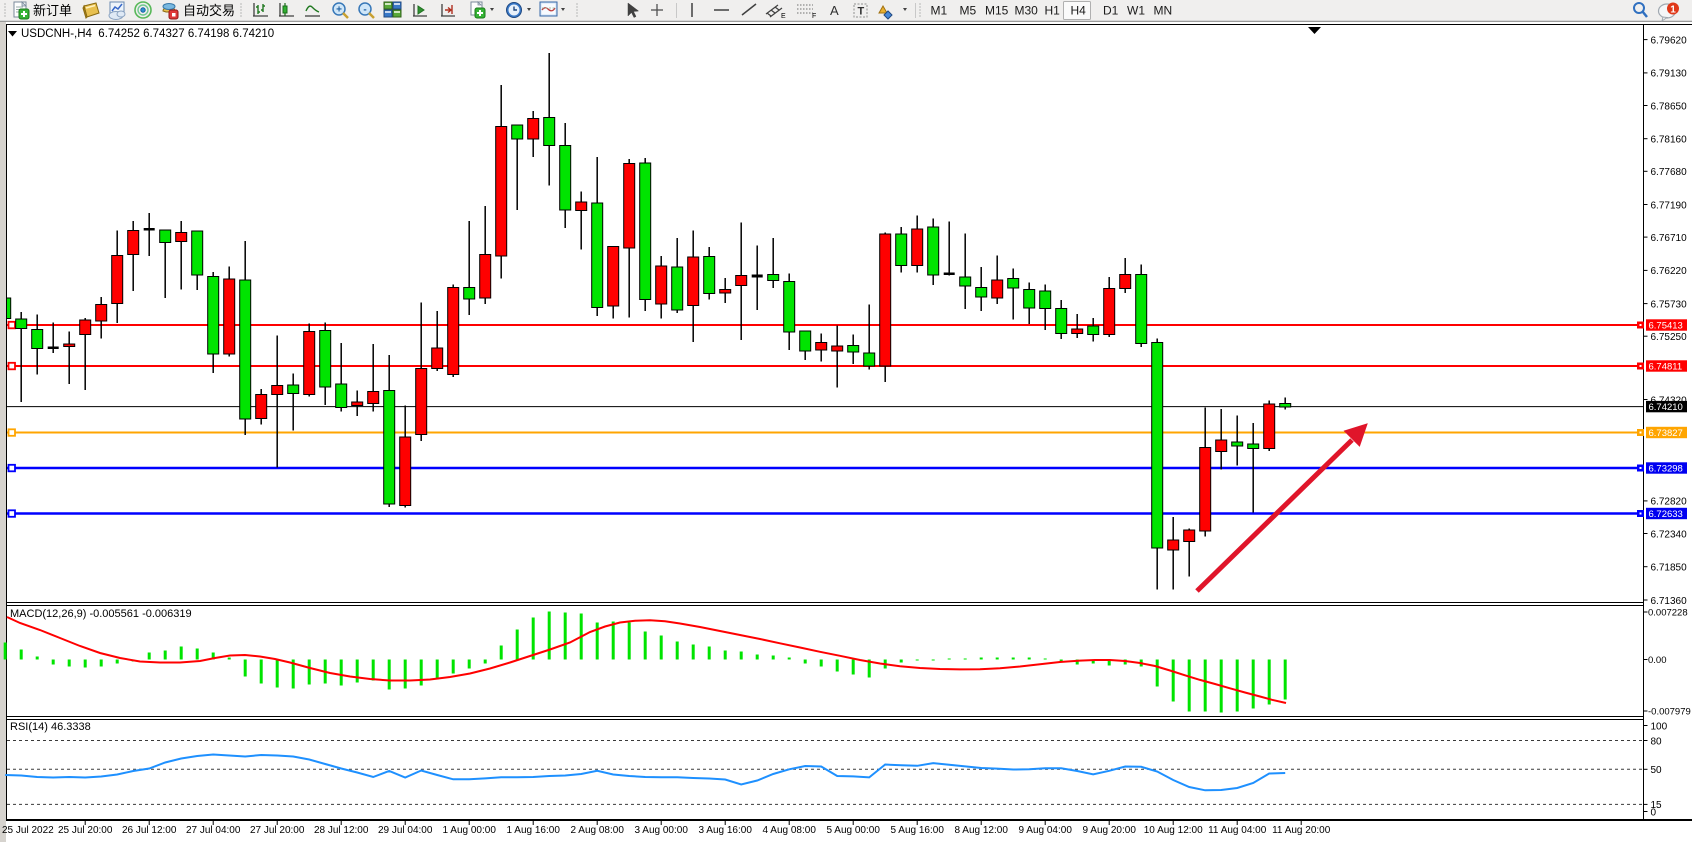  Describe the element at coordinates (28, 830) in the screenshot. I see `svg-text: 25 Jul 2022` at that location.